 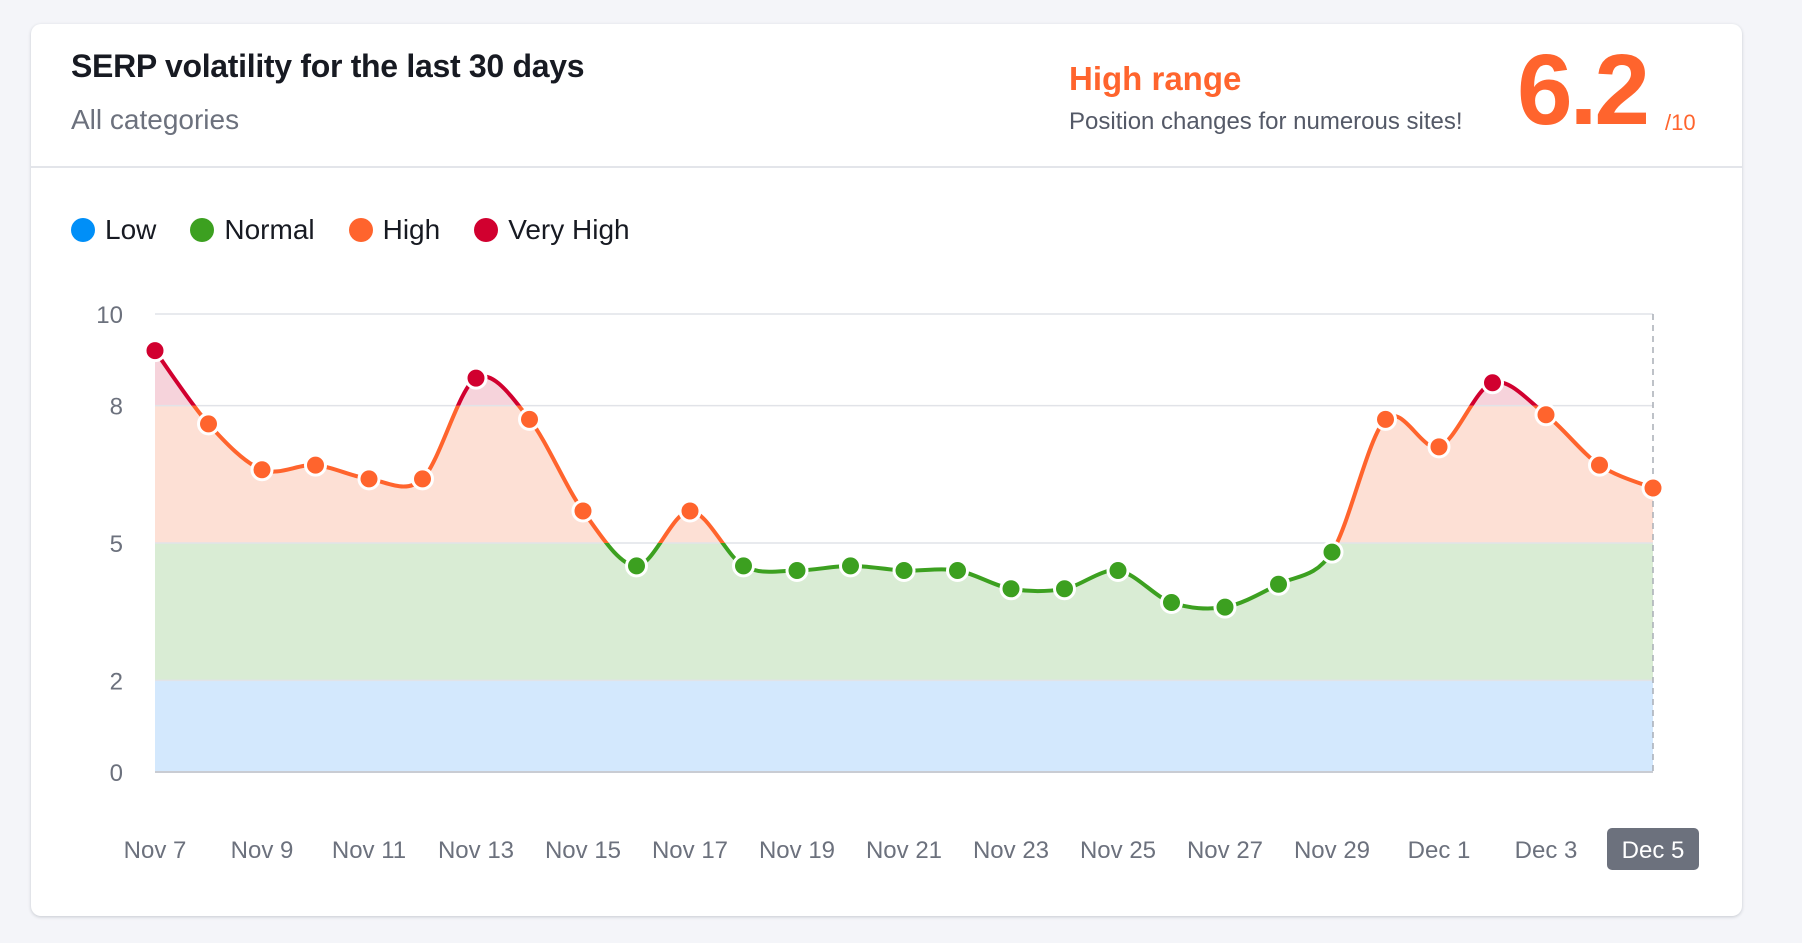 I want to click on x-tick-label: Nov 27, so click(x=1225, y=850).